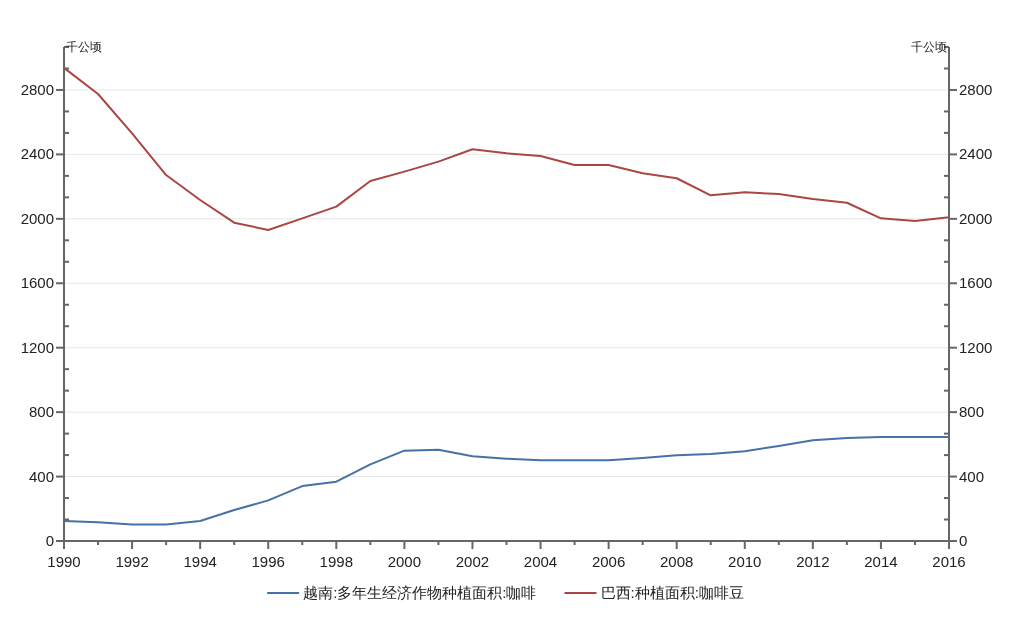  I want to click on y-tick-label: 1600, so click(37, 283).